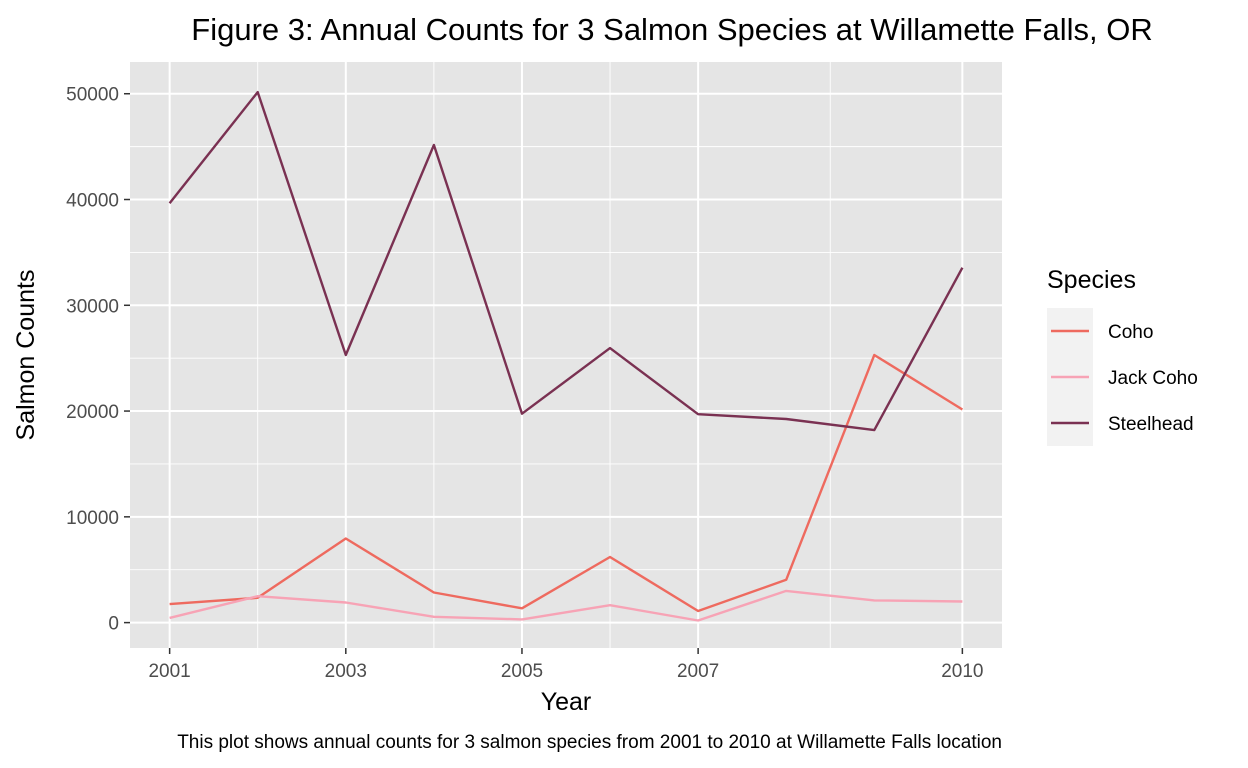 The image size is (1248, 768). I want to click on y-tick-label: 50000, so click(92, 95).